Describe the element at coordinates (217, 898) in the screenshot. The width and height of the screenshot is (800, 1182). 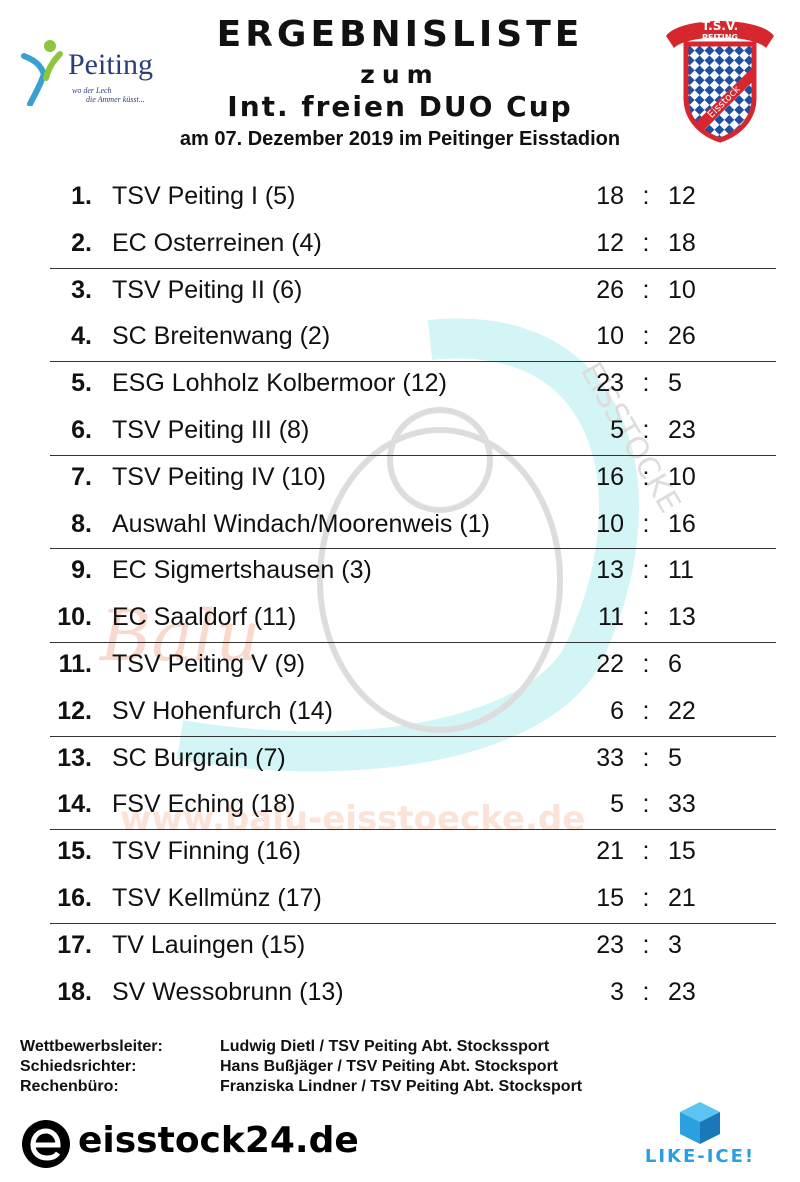
I see `result-team: TSV Kellmünz (17)` at that location.